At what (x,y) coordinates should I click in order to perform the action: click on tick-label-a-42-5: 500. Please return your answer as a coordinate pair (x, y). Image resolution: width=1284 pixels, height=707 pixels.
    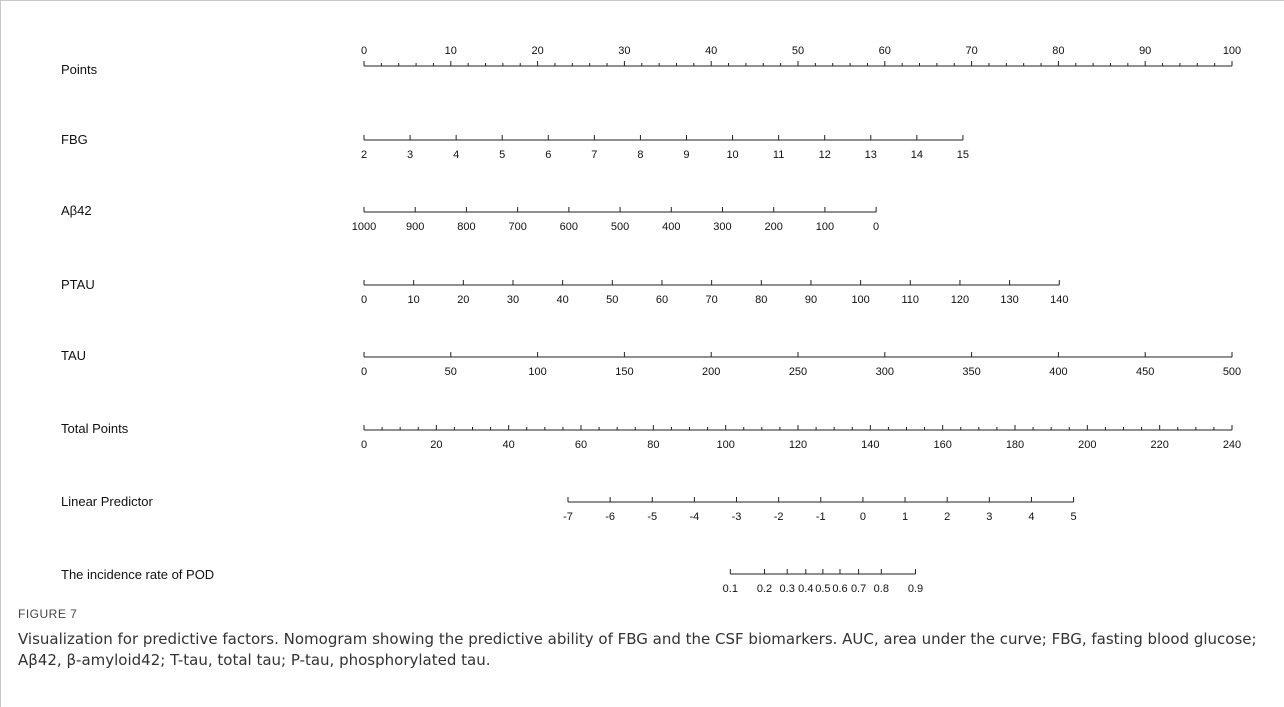
    Looking at the image, I should click on (620, 227).